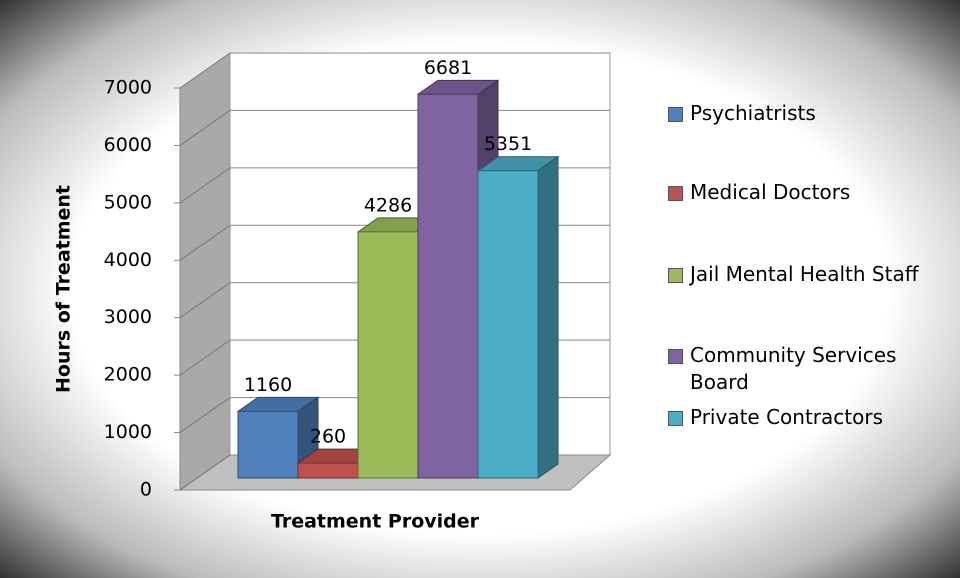  I want to click on data-label: 1160, so click(268, 385).